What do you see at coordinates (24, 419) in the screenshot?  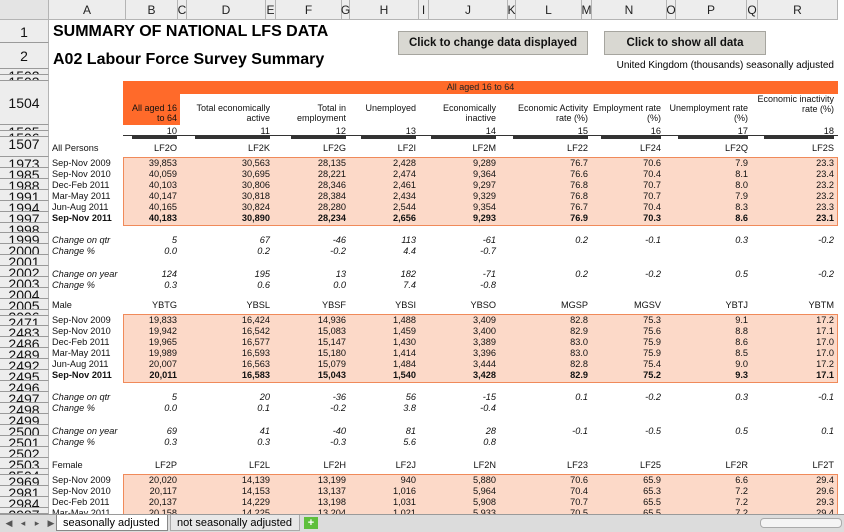 I see `row-header: 2499` at bounding box center [24, 419].